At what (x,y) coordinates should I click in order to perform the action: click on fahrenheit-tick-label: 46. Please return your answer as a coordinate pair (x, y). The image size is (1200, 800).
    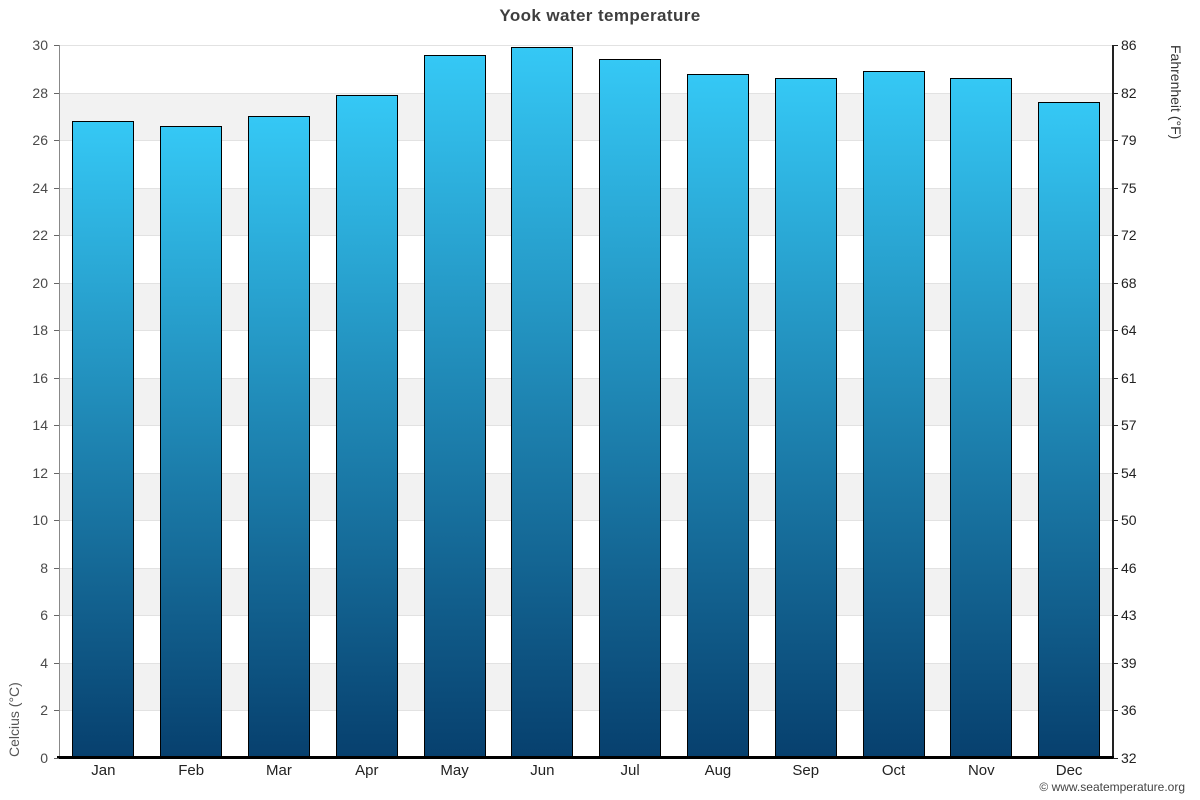
    Looking at the image, I should click on (1129, 567).